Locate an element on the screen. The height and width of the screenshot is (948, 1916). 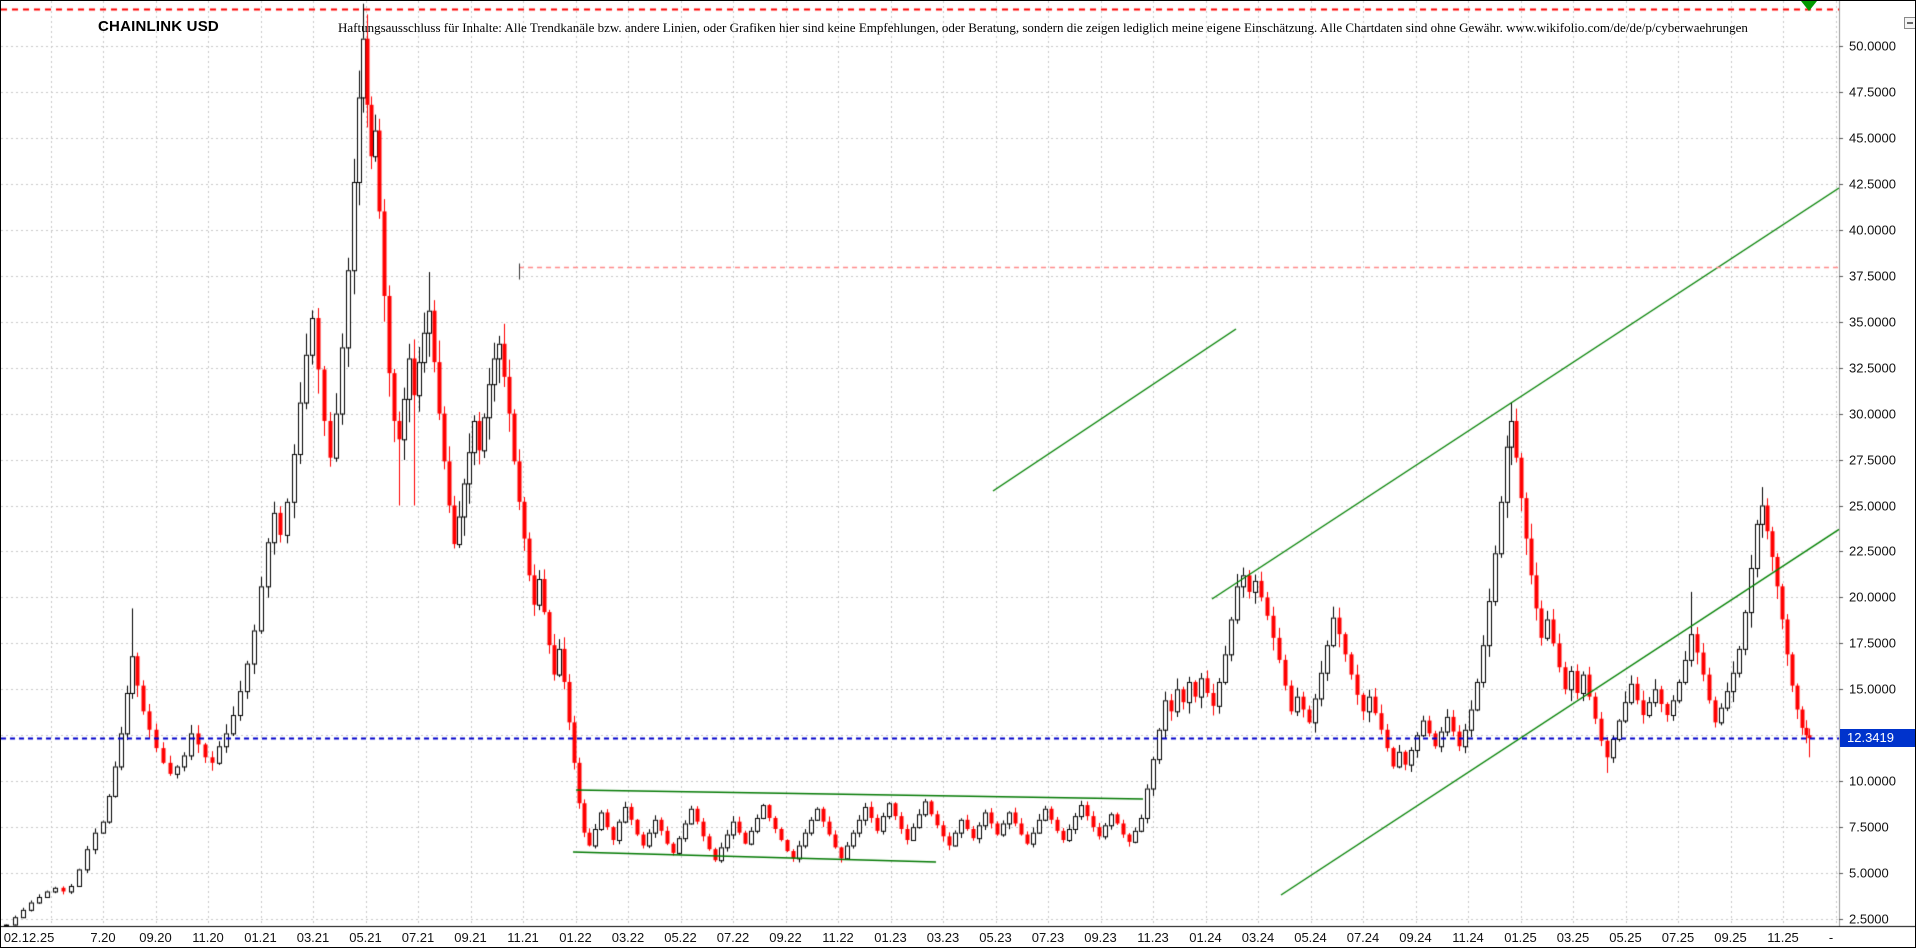
x-axis-label: 09.20 is located at coordinates (155, 937).